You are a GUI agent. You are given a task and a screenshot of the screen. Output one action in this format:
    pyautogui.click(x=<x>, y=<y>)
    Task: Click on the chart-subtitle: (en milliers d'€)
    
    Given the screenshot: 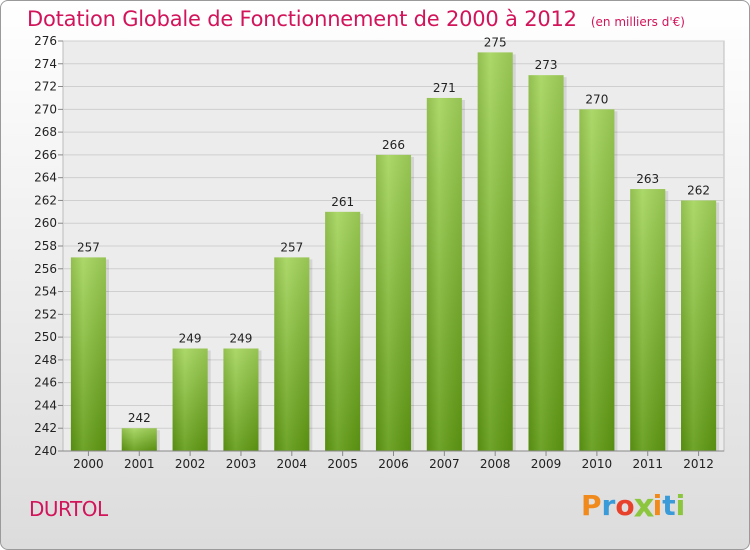 What is the action you would take?
    pyautogui.click(x=637, y=22)
    